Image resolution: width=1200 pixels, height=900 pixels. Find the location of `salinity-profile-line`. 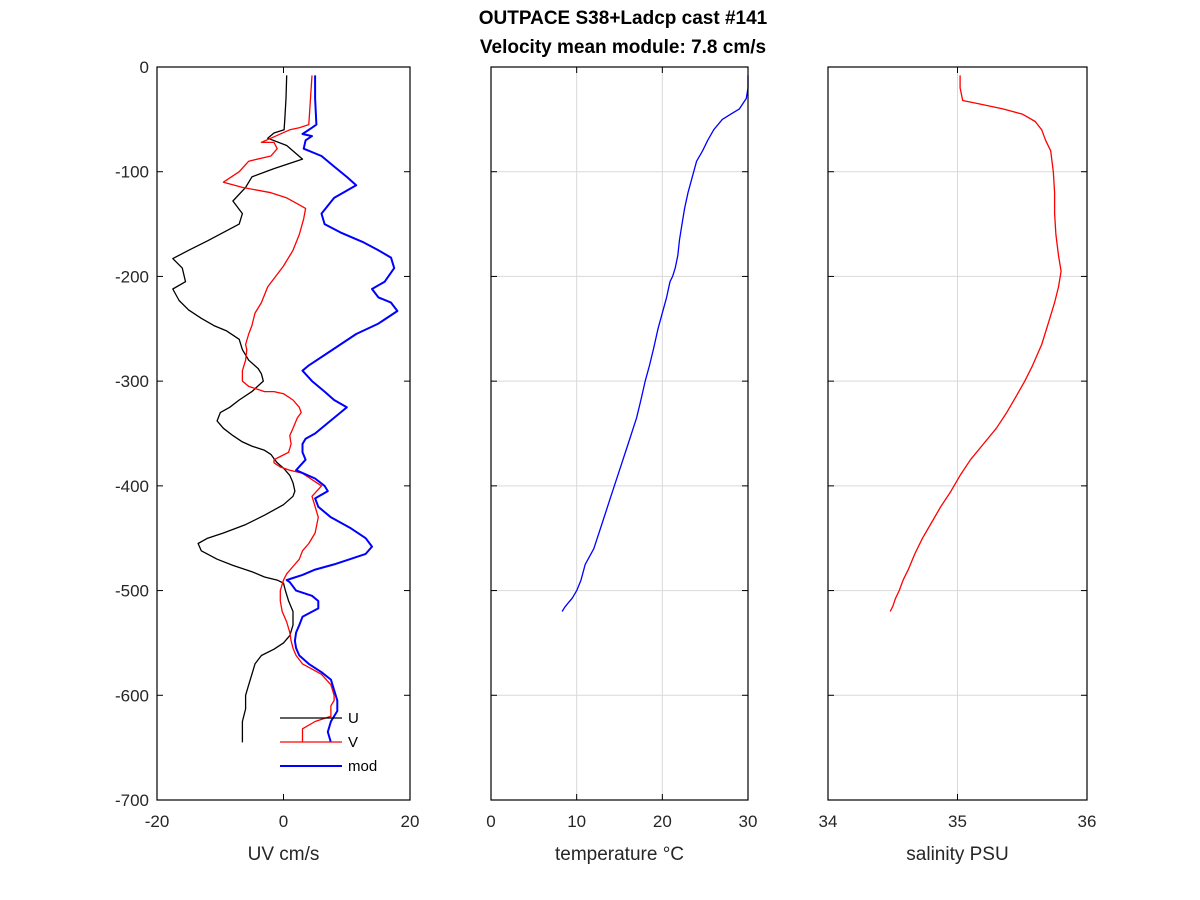

salinity-profile-line is located at coordinates (975, 343).